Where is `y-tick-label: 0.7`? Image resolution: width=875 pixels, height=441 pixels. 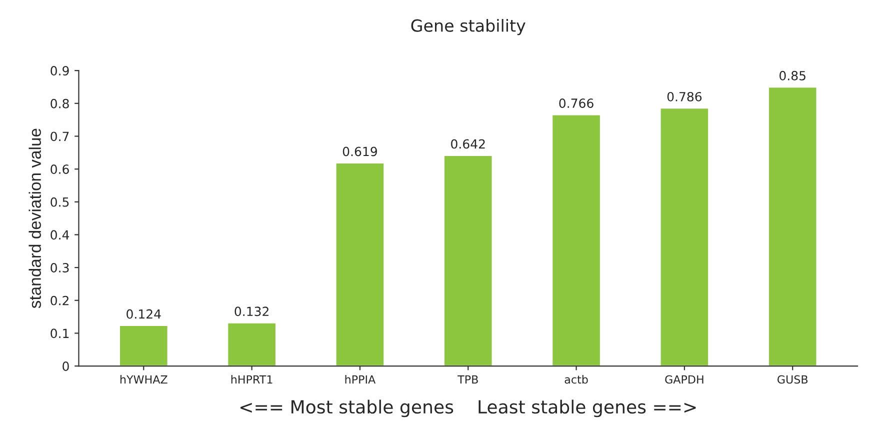 y-tick-label: 0.7 is located at coordinates (59, 137).